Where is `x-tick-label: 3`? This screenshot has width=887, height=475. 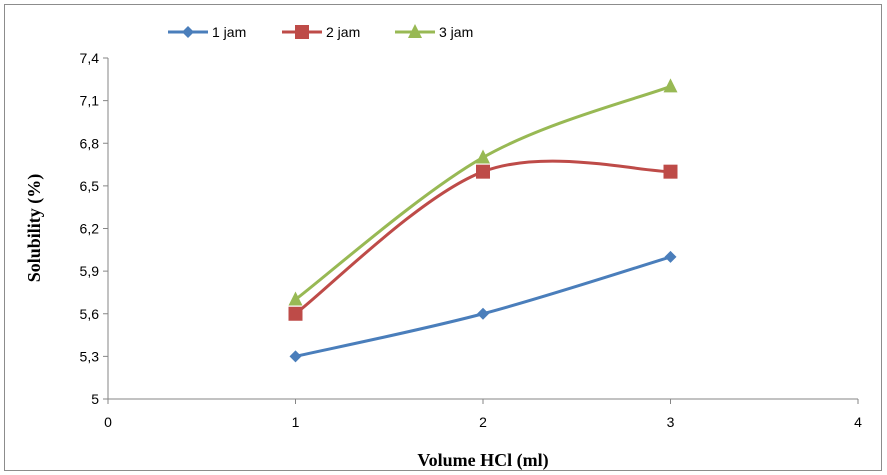 x-tick-label: 3 is located at coordinates (671, 422).